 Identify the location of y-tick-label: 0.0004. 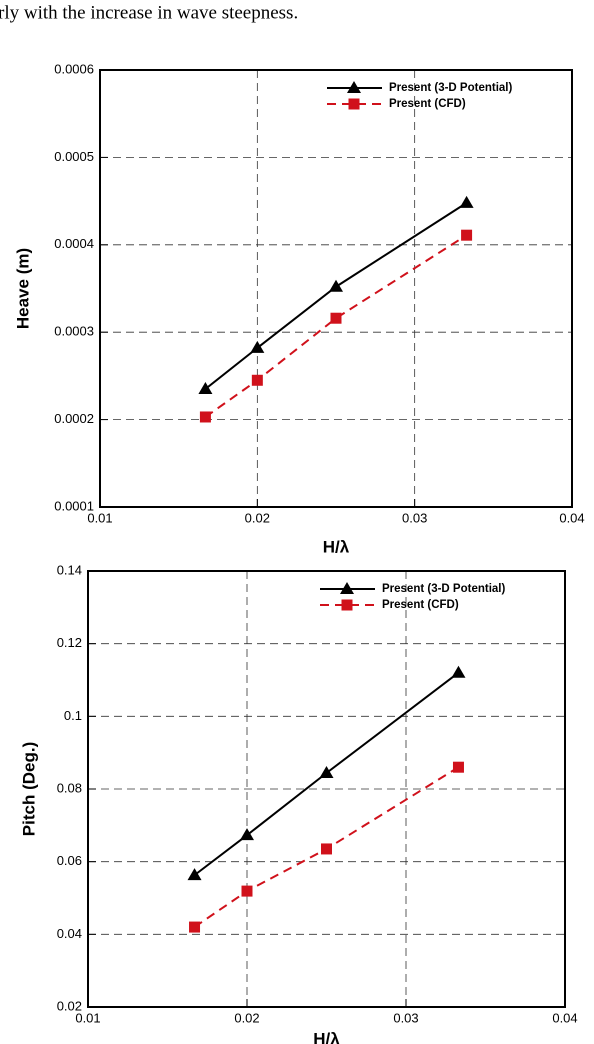
(74, 243).